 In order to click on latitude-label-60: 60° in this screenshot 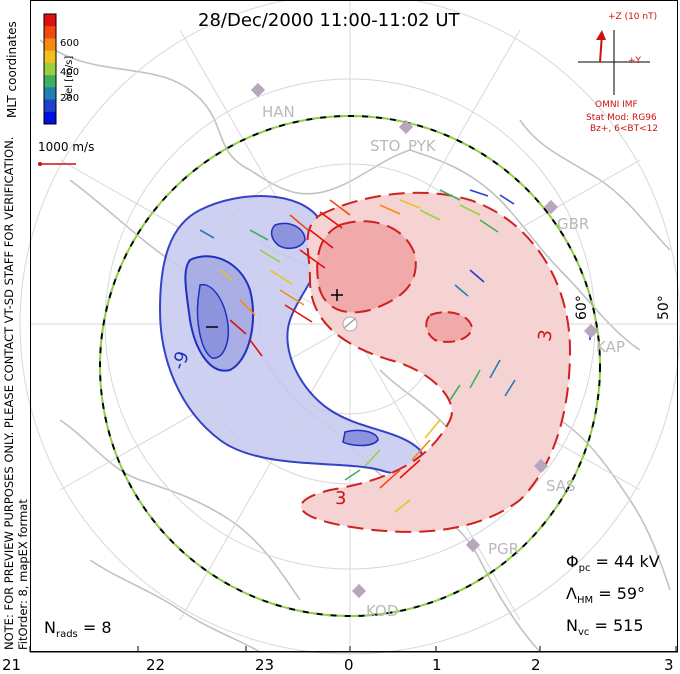, I will do `click(582, 307)`.